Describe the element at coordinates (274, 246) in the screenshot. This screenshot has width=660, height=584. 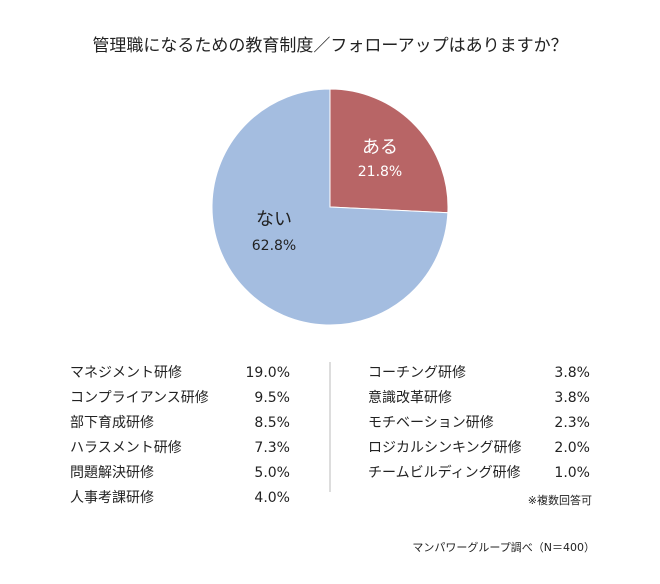
I see `slice-value: 62.8%` at that location.